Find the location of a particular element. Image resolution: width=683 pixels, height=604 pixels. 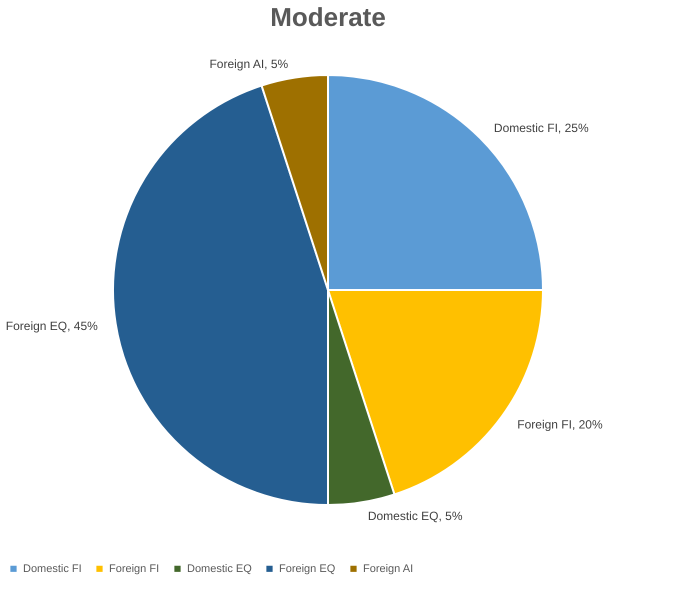

data-label: Foreign FI, 20% is located at coordinates (560, 425).